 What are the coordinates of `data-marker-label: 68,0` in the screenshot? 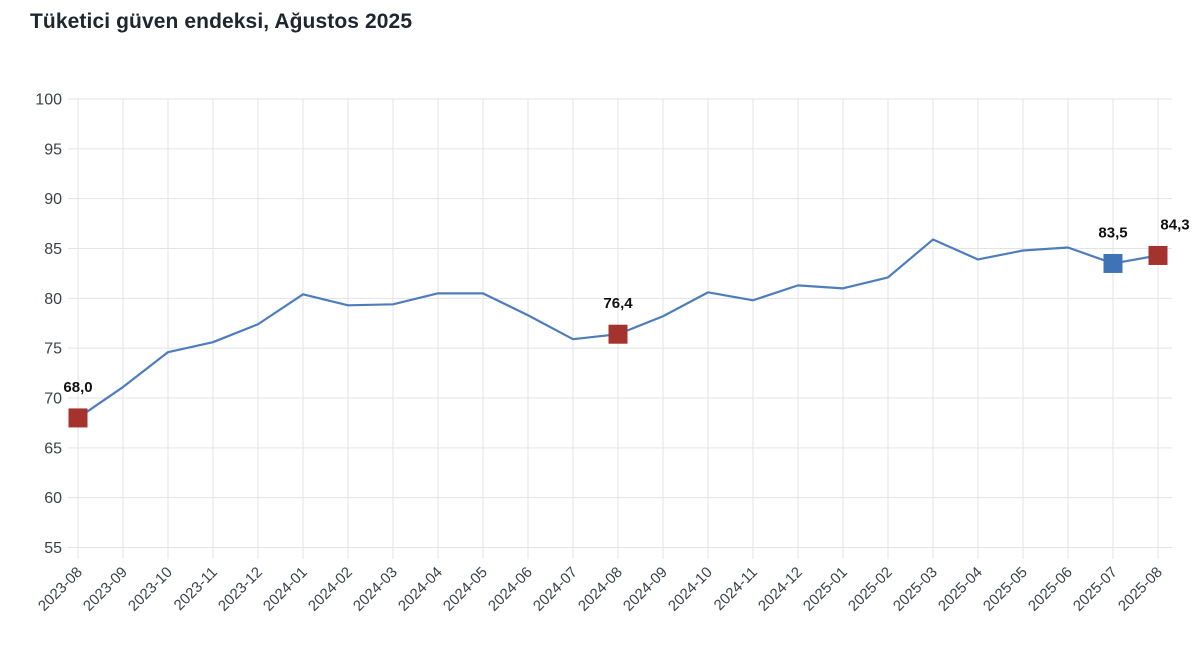 It's located at (77, 387).